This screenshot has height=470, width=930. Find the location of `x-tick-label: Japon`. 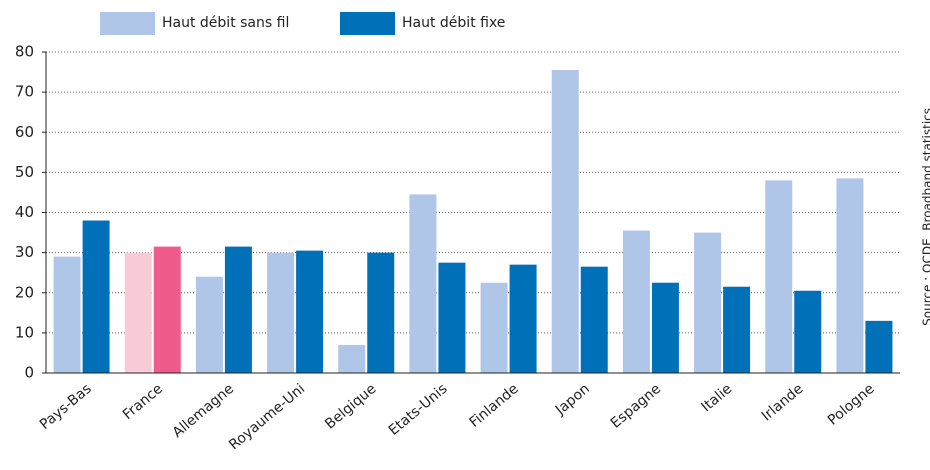

x-tick-label: Japon is located at coordinates (572, 400).